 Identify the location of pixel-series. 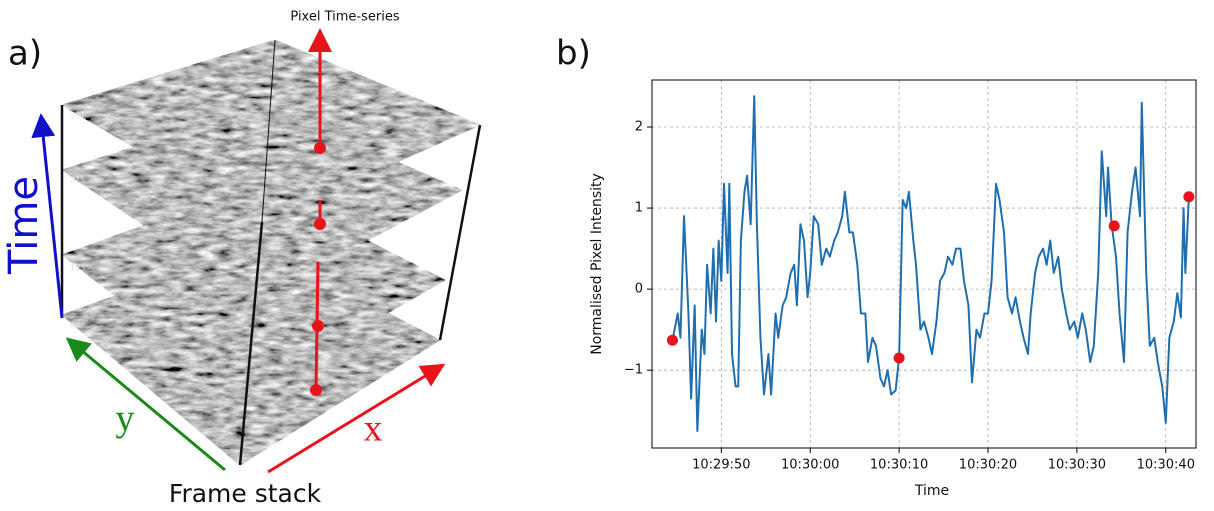
(320, 212).